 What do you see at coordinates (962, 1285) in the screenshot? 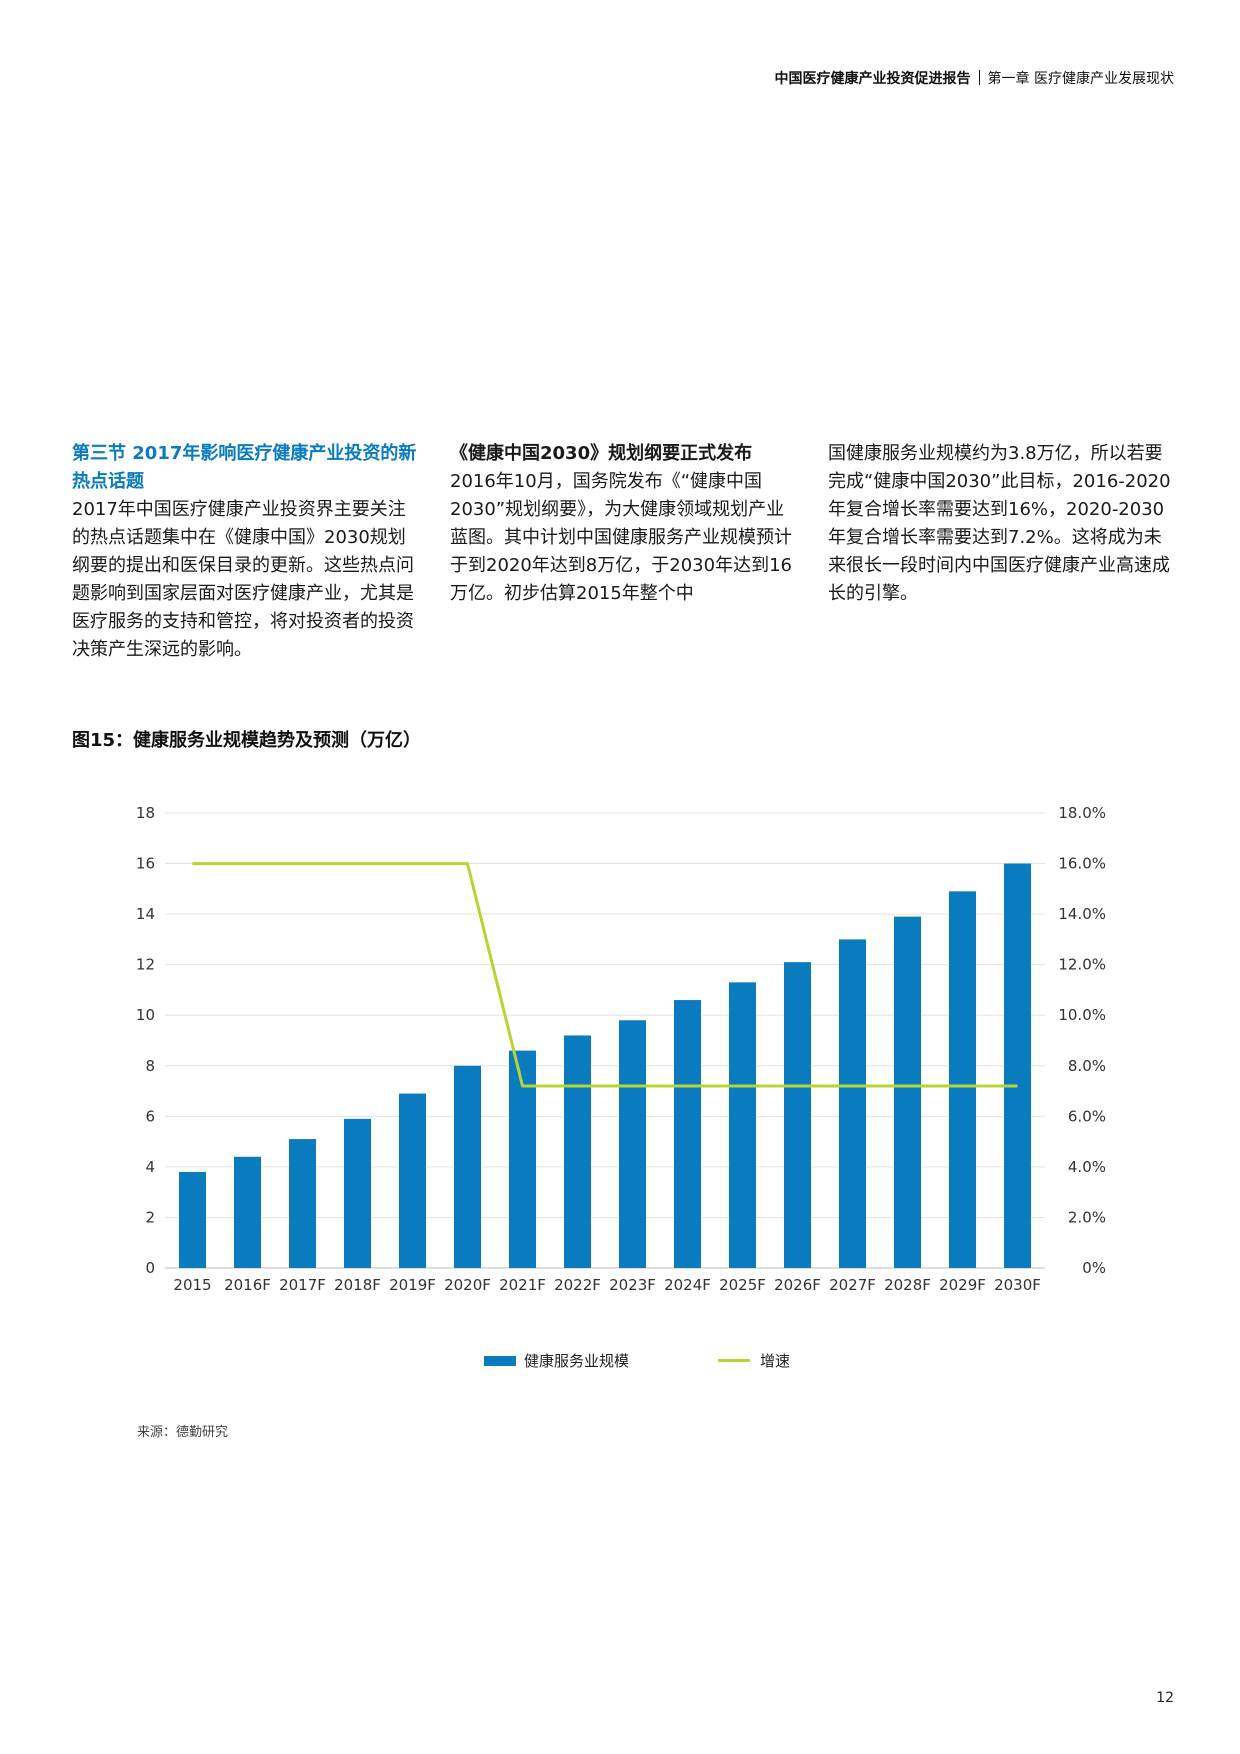
I see `x-tick-label: 2029F` at bounding box center [962, 1285].